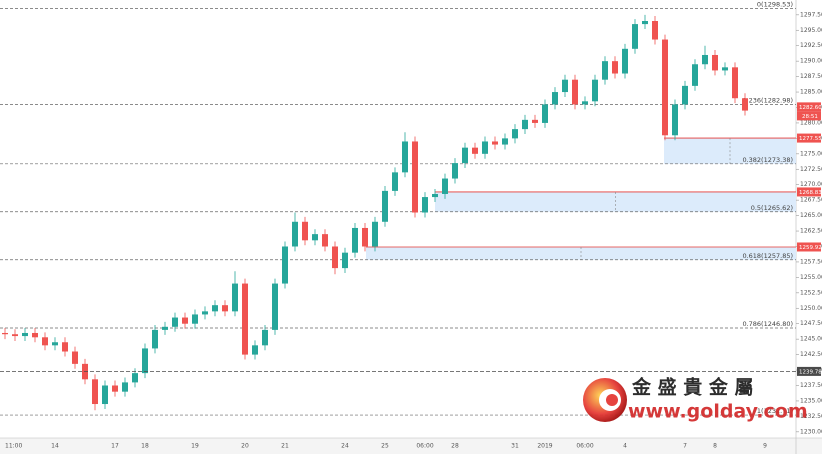 The image size is (822, 454). Describe the element at coordinates (811, 400) in the screenshot. I see `y-tick-label: 1235.00` at that location.